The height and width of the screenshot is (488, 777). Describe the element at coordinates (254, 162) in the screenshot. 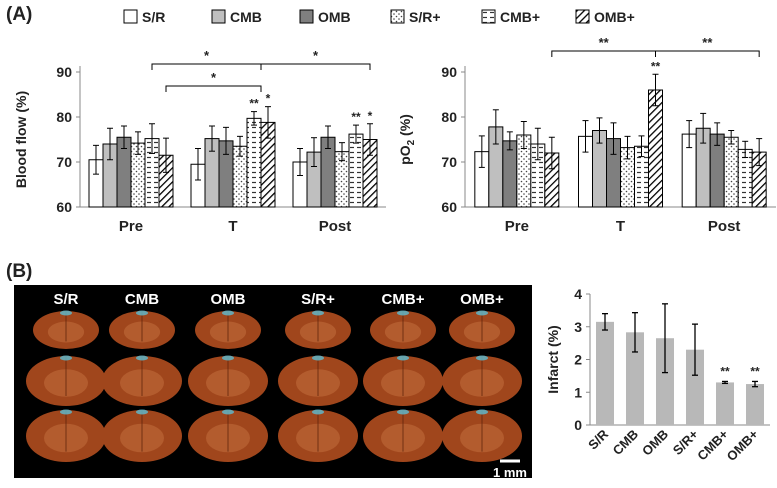

I see `bar-T-CMB+` at that location.